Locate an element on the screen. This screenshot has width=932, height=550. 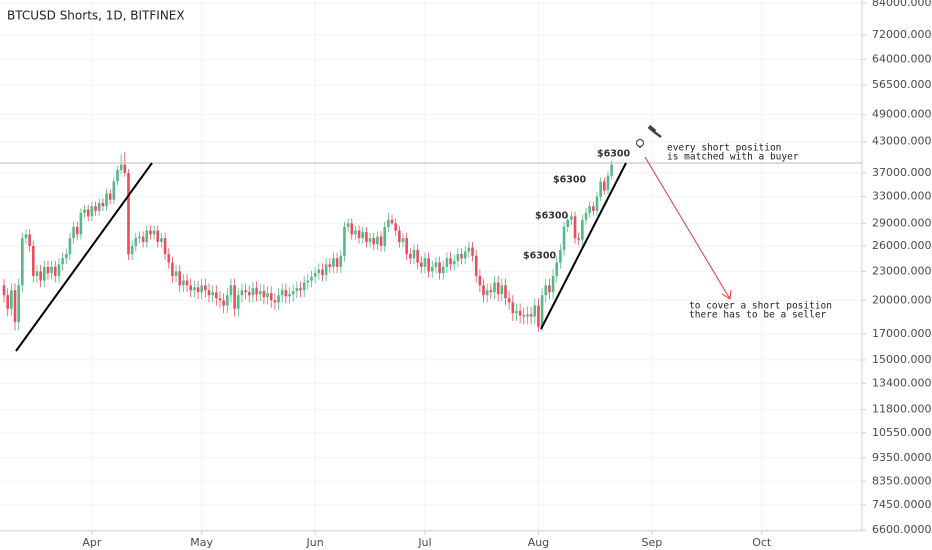
y-tick-label: 64000.0000 is located at coordinates (902, 58).